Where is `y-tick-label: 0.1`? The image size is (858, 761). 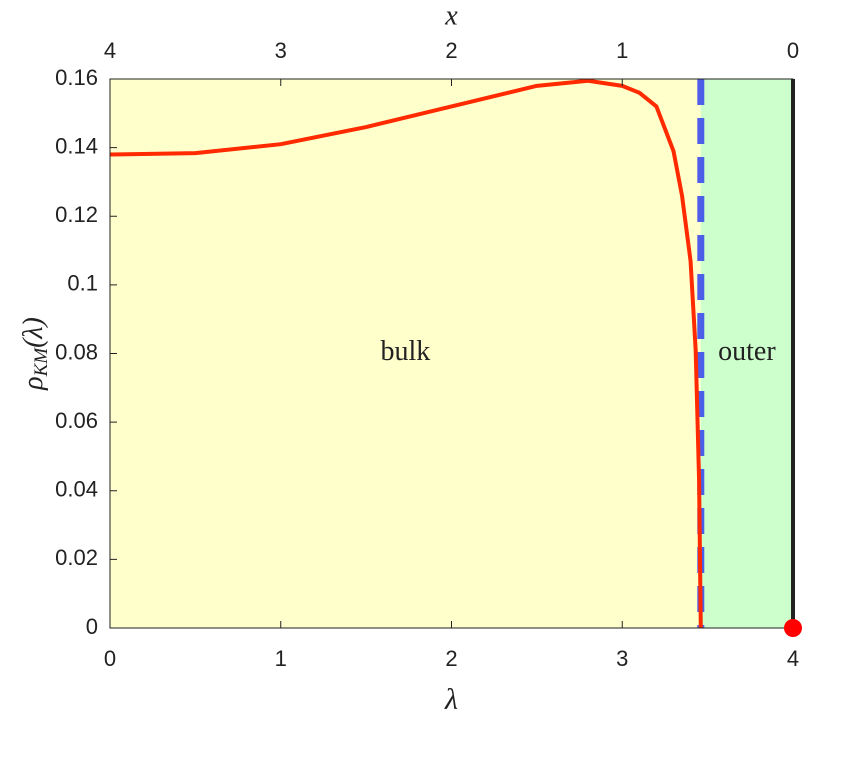
y-tick-label: 0.1 is located at coordinates (82, 283).